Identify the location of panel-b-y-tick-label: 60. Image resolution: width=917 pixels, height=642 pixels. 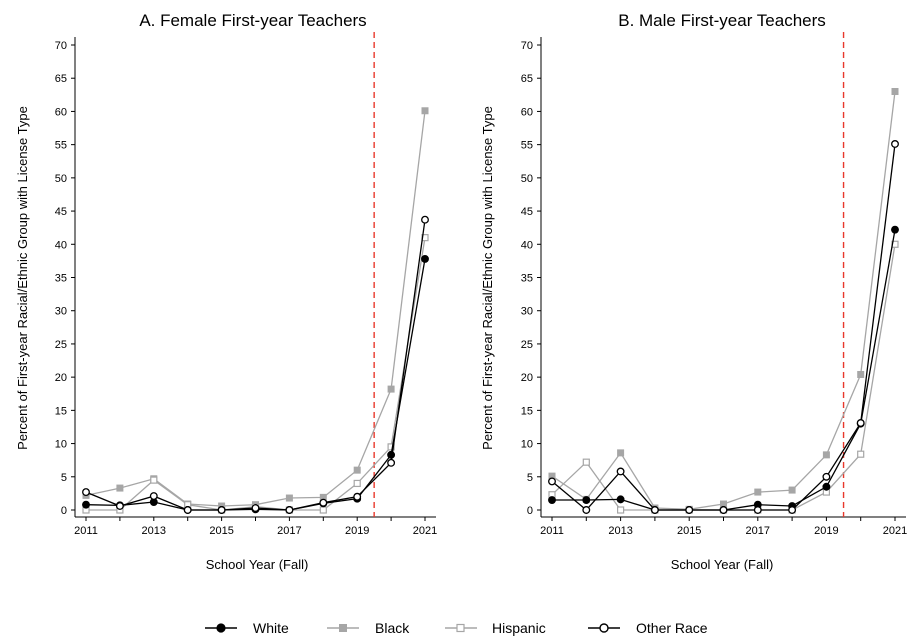
(527, 112).